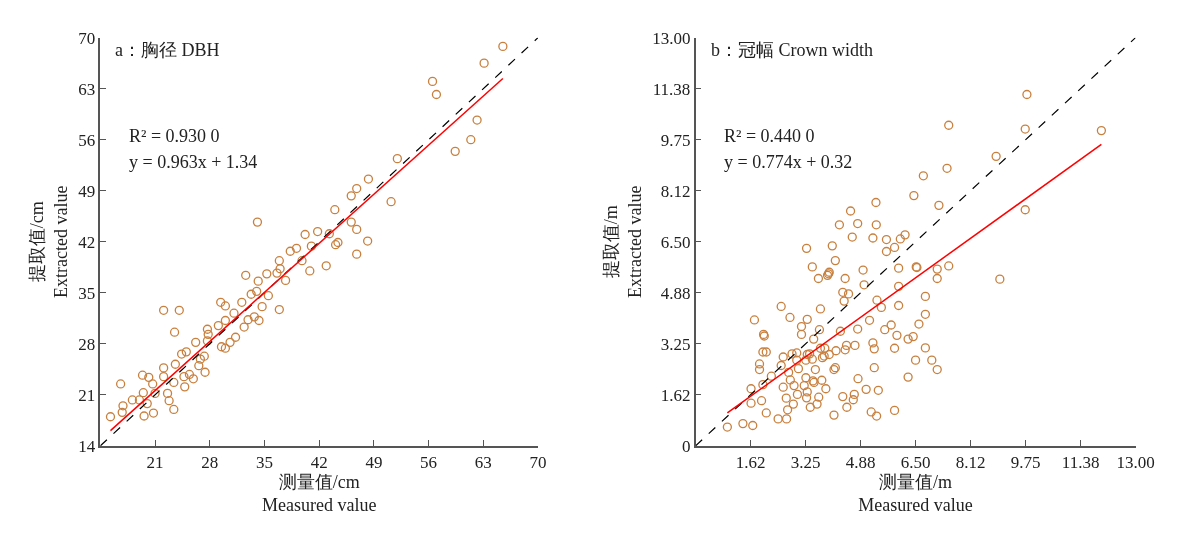 This screenshot has height=543, width=1197. I want to click on x-axis-title: 测量值/m Measured value, so click(915, 494).